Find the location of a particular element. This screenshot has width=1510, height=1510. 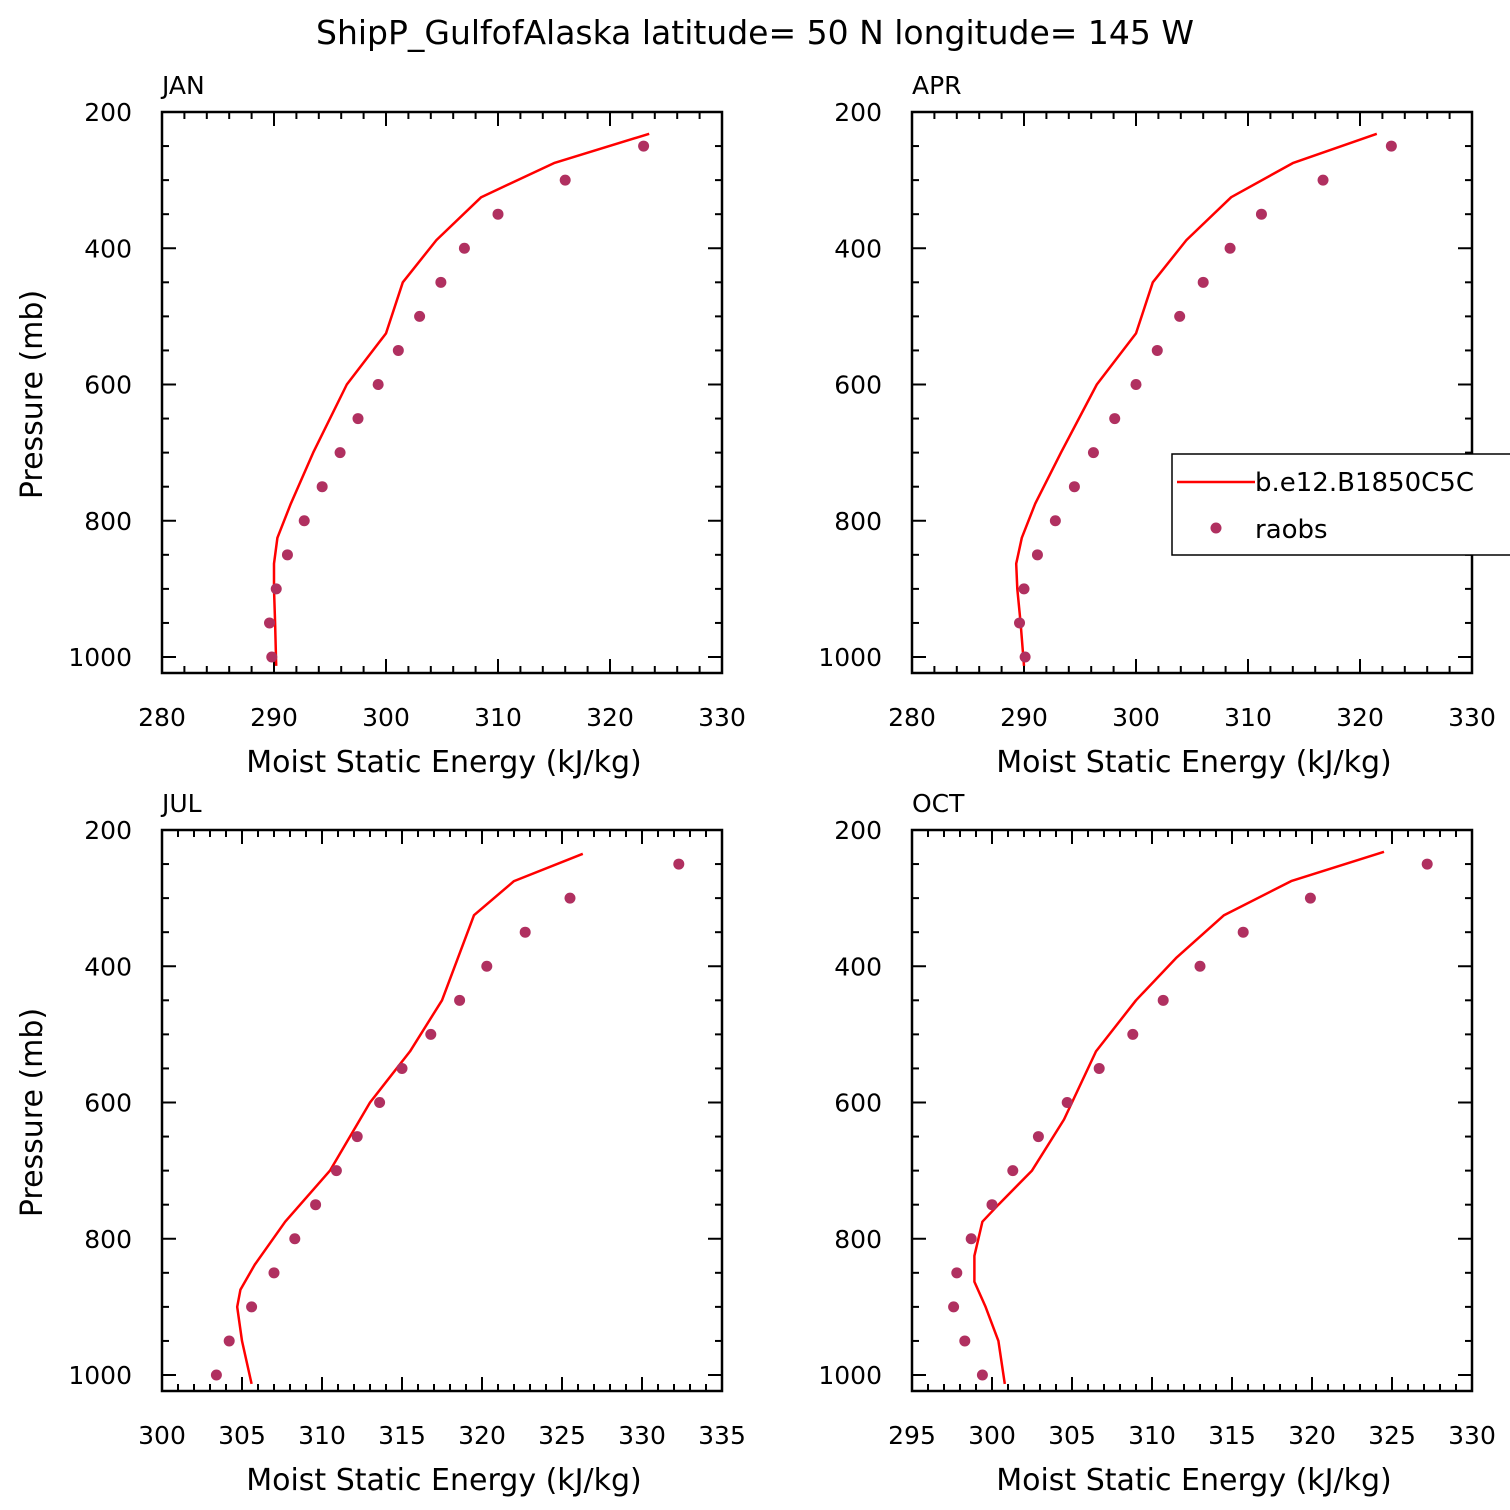

x-tick-label: 335 is located at coordinates (722, 1435).